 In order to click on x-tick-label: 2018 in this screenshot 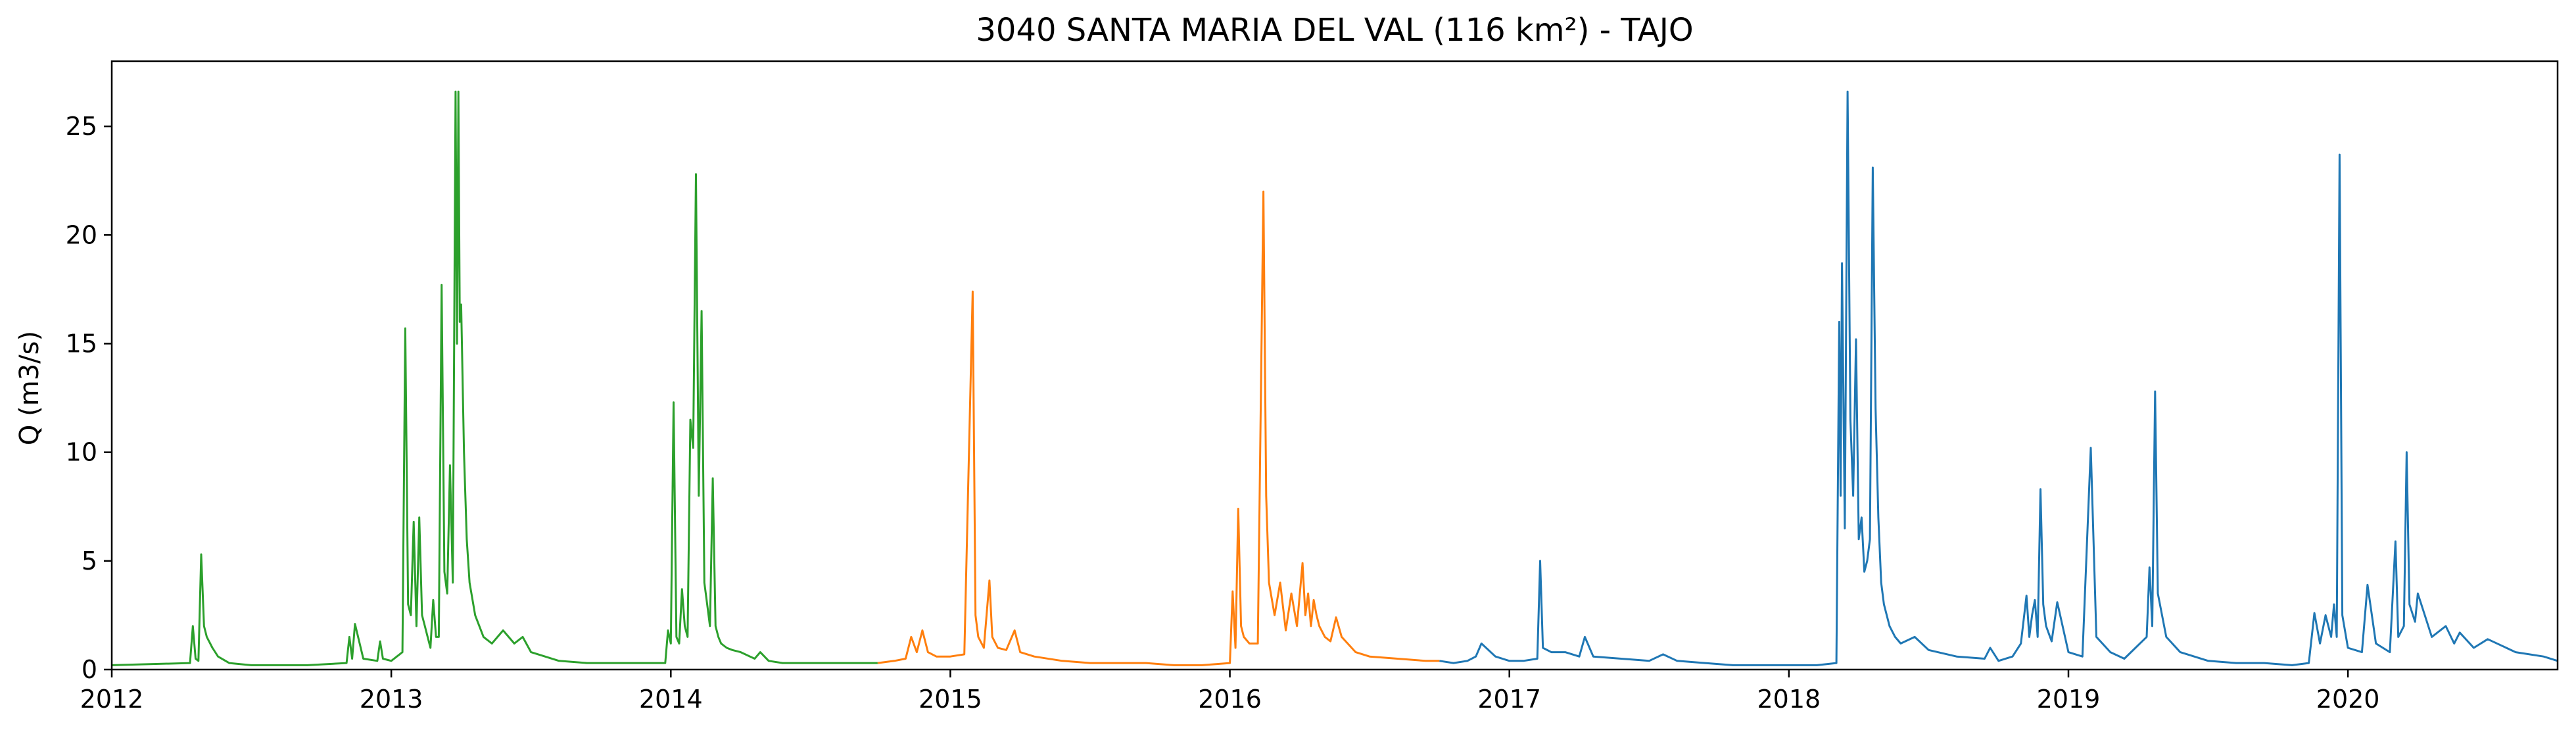, I will do `click(1789, 699)`.